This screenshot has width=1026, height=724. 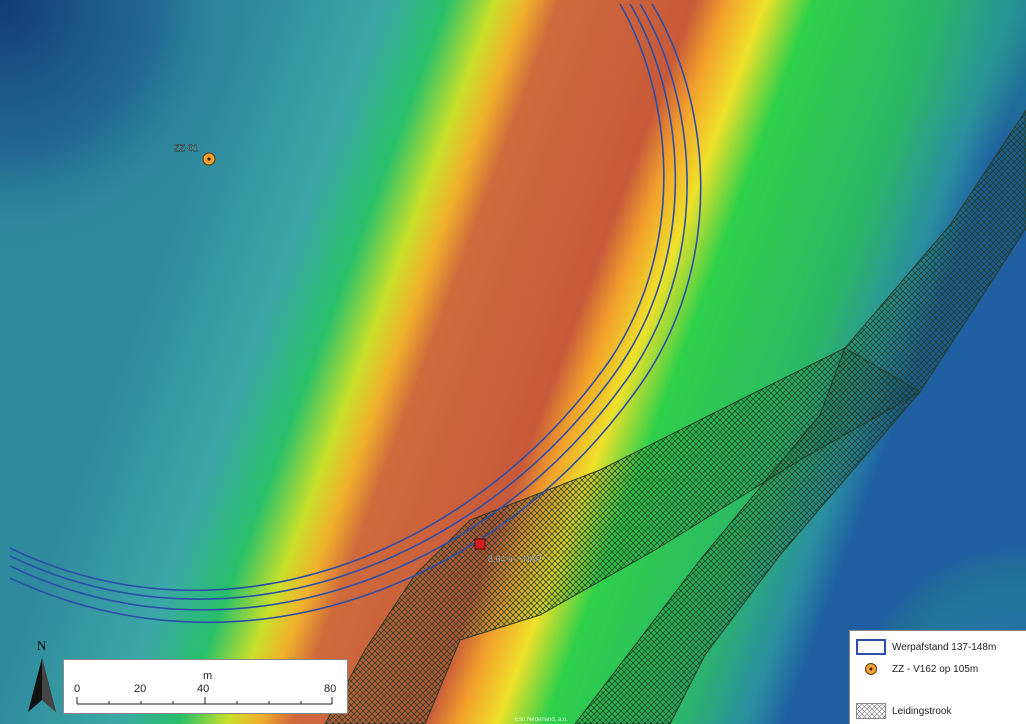 What do you see at coordinates (330, 689) in the screenshot?
I see `scale-tick-80: 80` at bounding box center [330, 689].